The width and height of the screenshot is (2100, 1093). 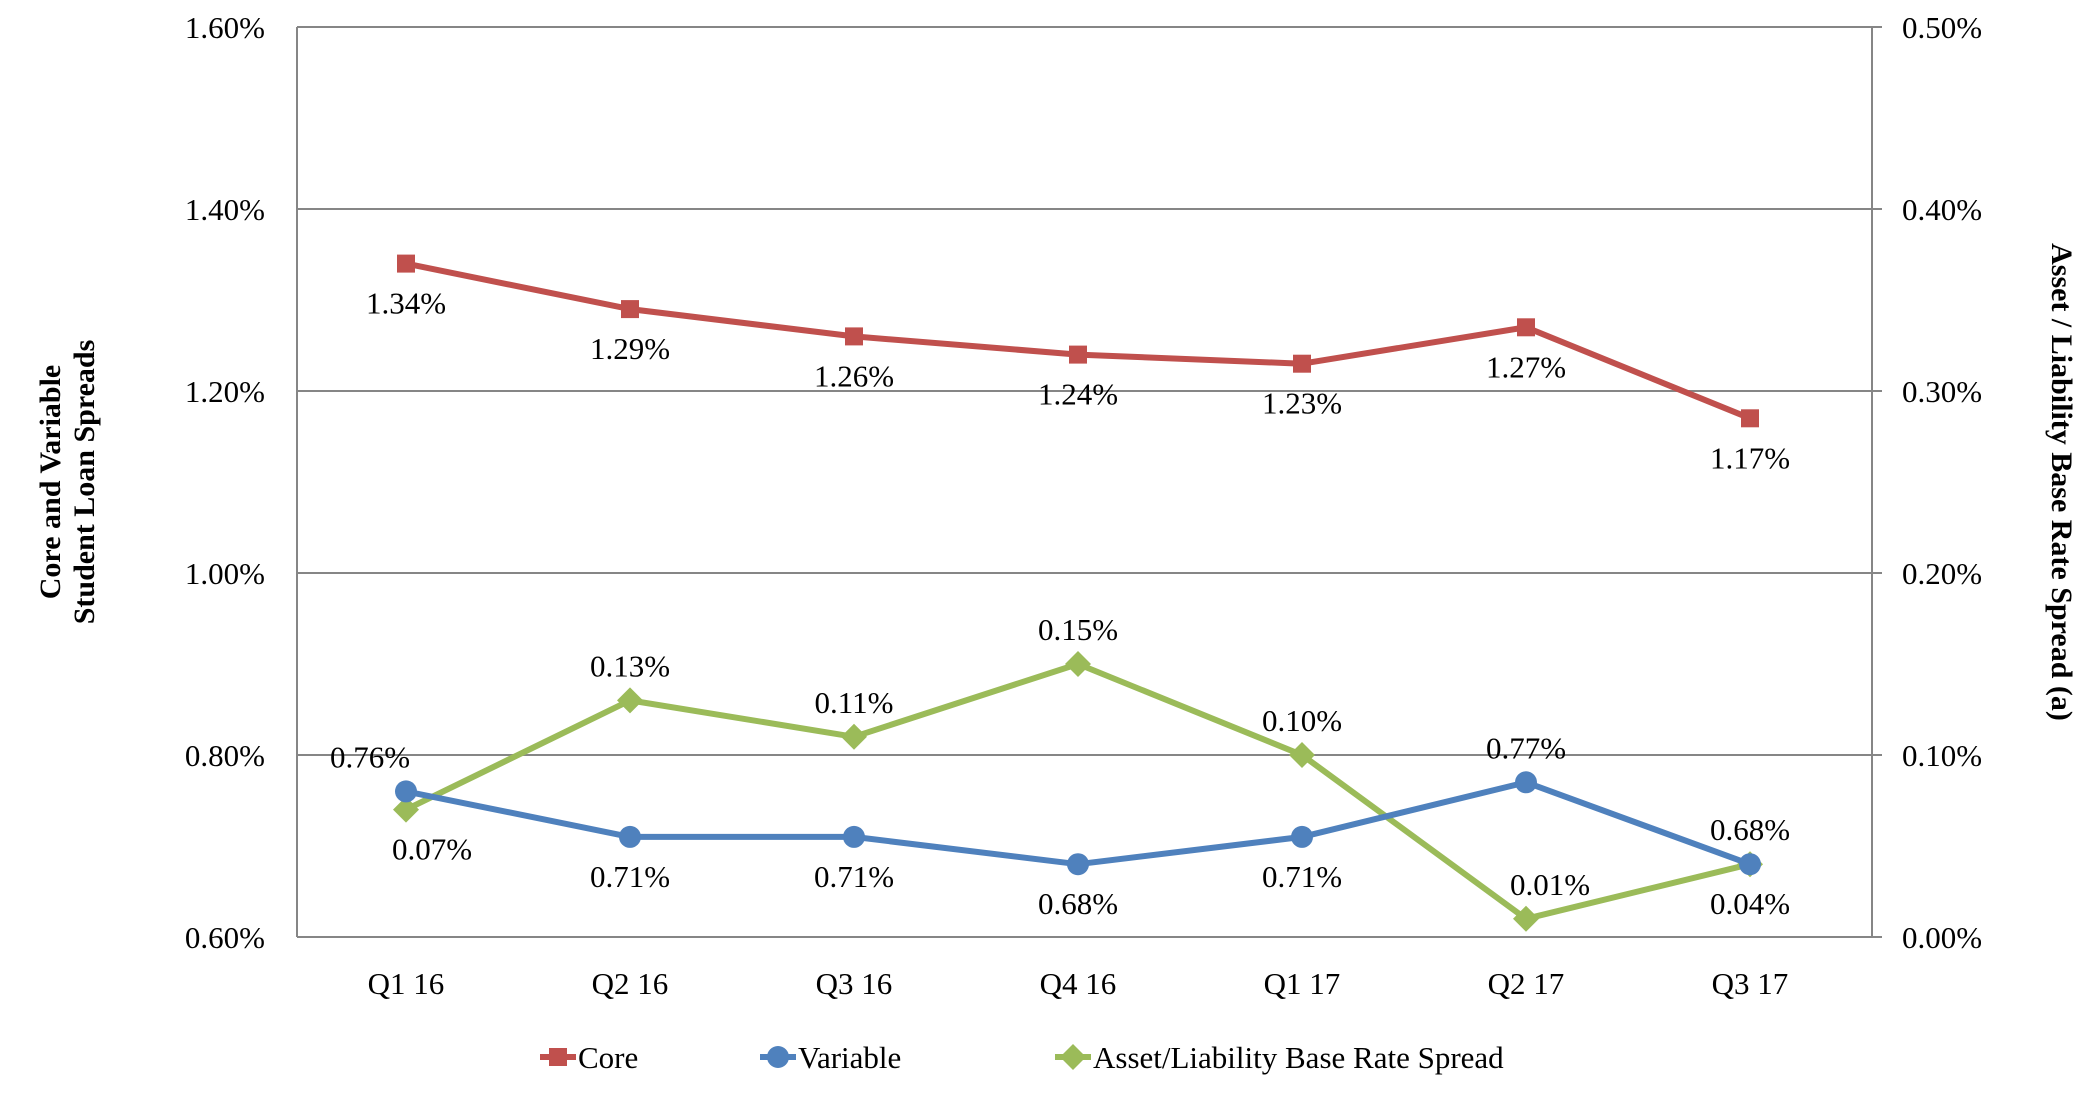 What do you see at coordinates (225, 937) in the screenshot?
I see `left-tick-label: 0.60%` at bounding box center [225, 937].